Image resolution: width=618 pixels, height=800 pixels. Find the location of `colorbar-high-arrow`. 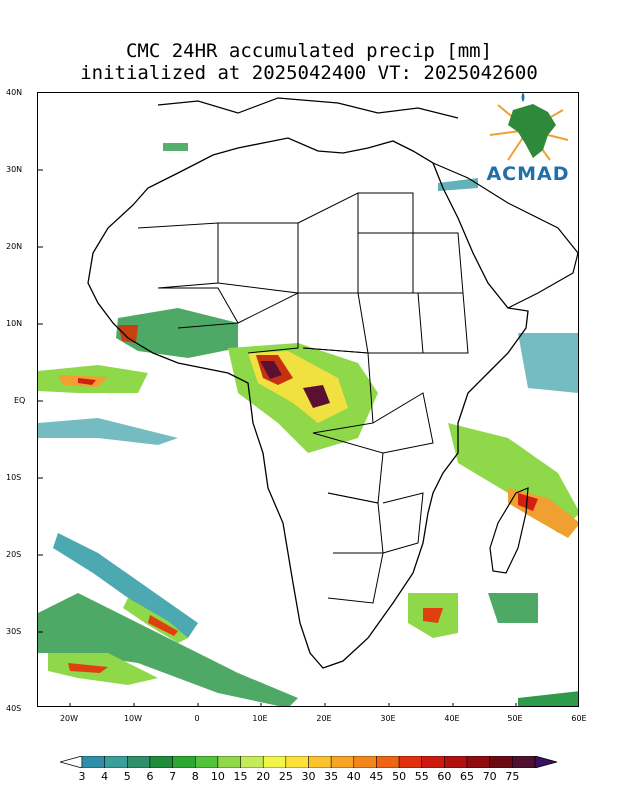

colorbar-high-arrow is located at coordinates (545, 762).